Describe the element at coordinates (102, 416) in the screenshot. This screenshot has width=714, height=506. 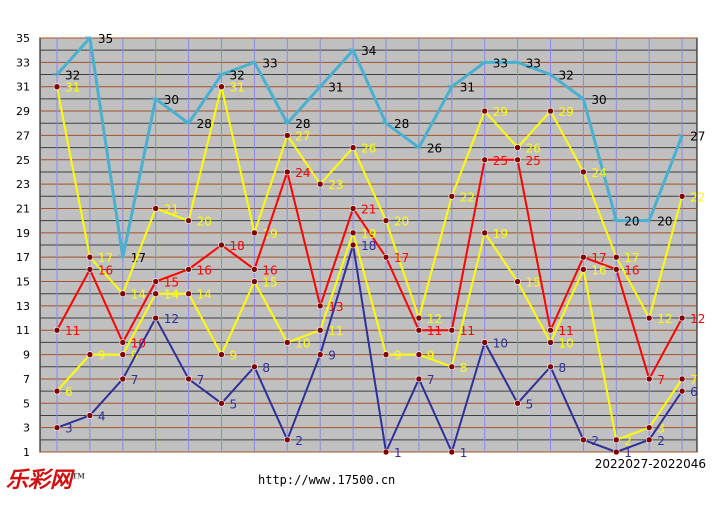
I see `data-label: 4` at that location.